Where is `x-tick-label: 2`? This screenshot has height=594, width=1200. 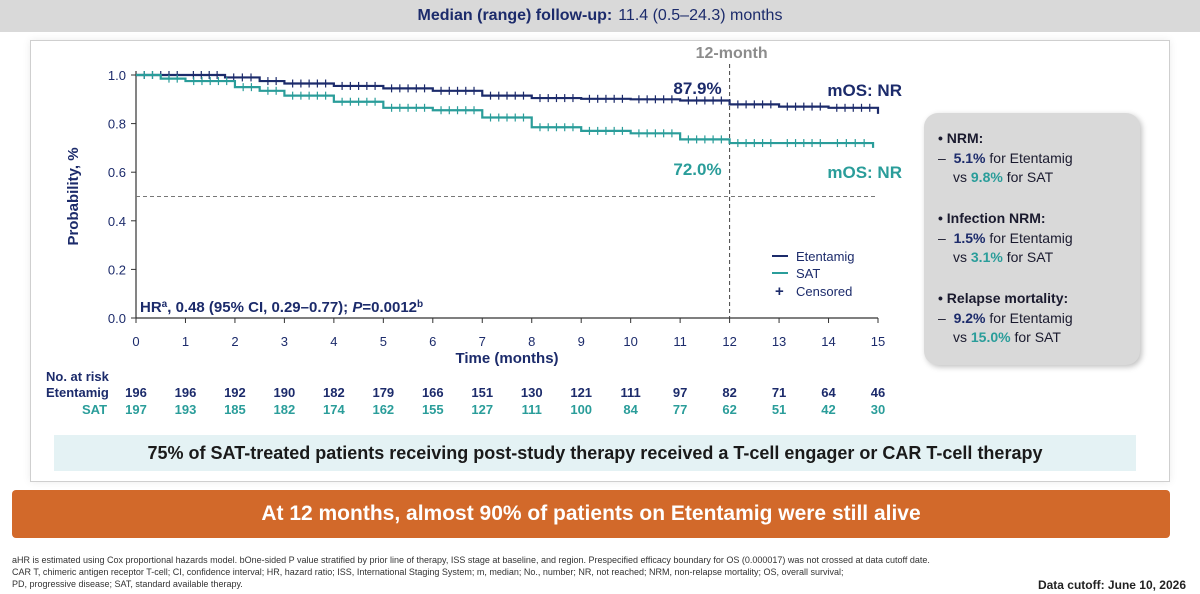
x-tick-label: 2 is located at coordinates (234, 341).